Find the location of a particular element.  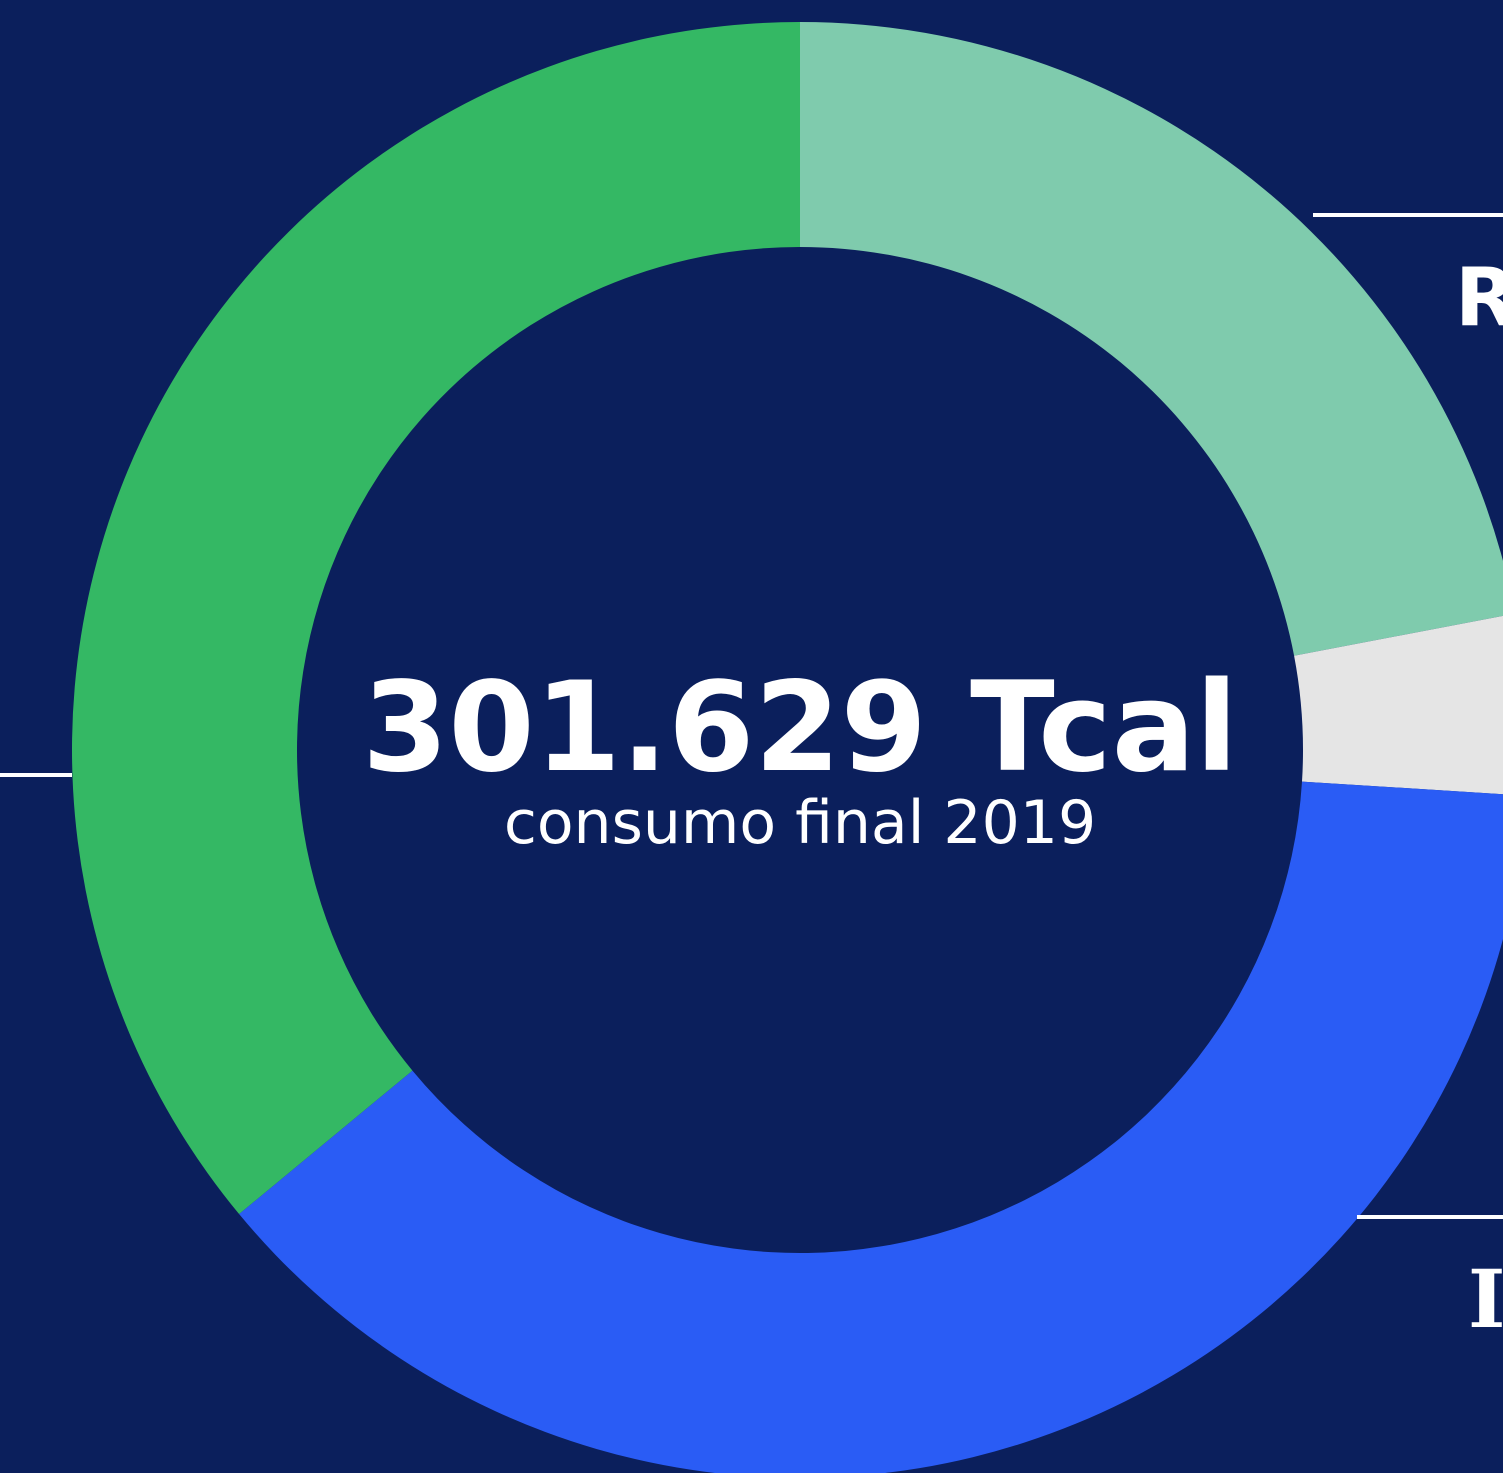

slice-label: I is located at coordinates (1485, 1299).